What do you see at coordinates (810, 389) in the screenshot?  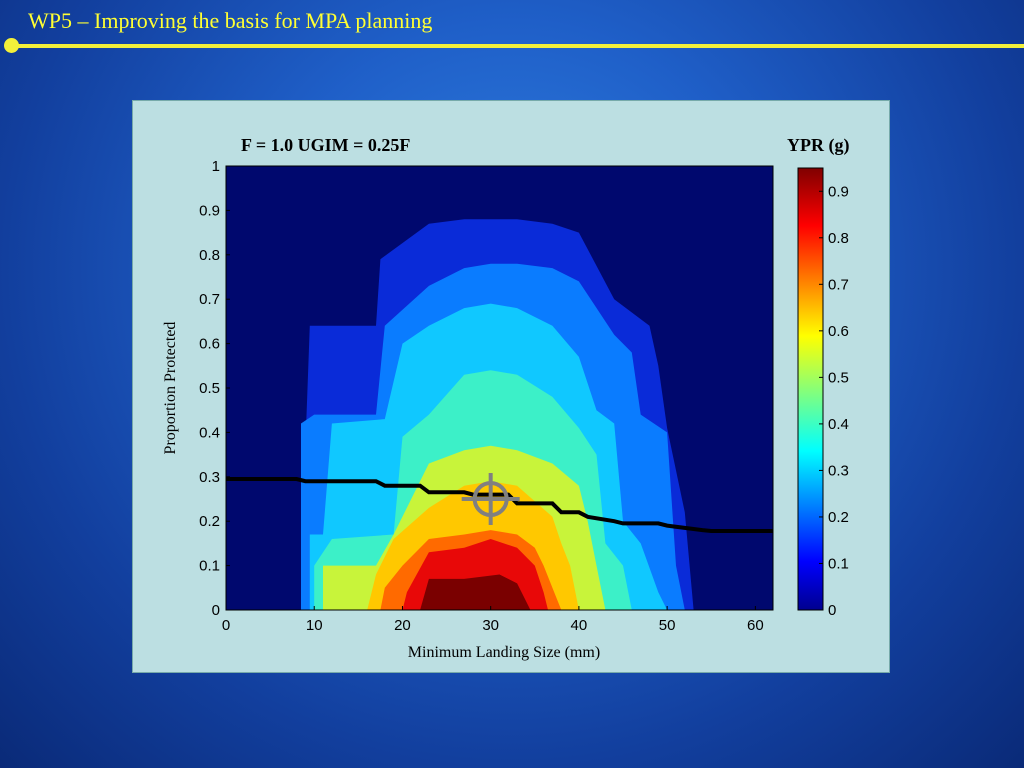 I see `colorbar-gradient` at bounding box center [810, 389].